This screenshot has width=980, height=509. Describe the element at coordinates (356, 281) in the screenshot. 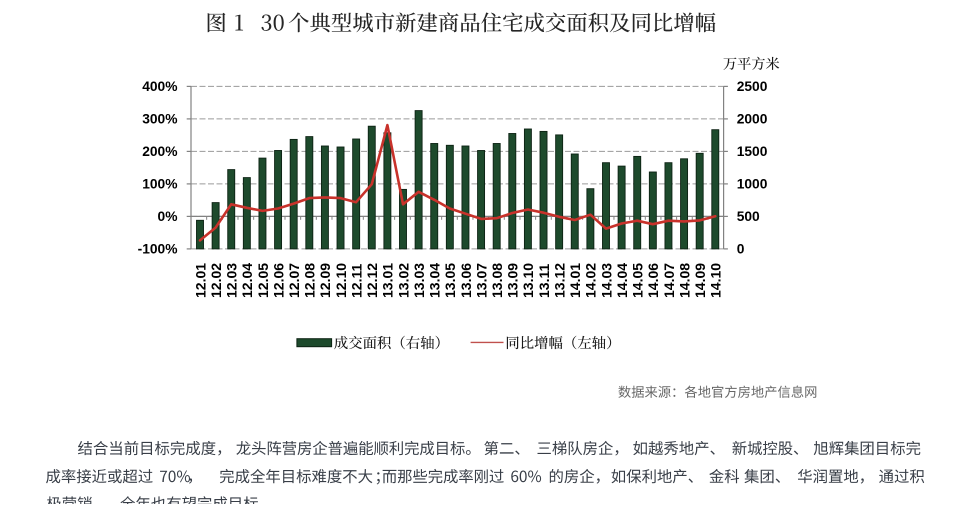

I see `svg-text: 12.11` at that location.